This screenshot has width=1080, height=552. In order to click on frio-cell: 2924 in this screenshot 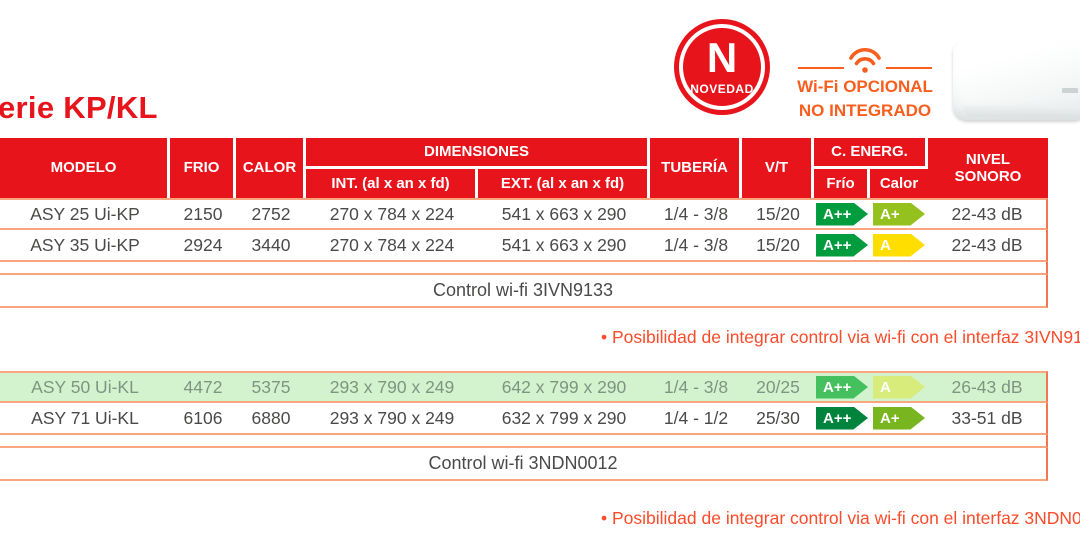, I will do `click(203, 246)`.